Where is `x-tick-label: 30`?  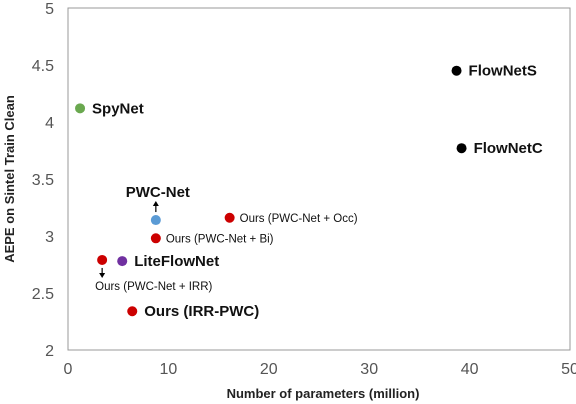
x-tick-label: 30 is located at coordinates (369, 369).